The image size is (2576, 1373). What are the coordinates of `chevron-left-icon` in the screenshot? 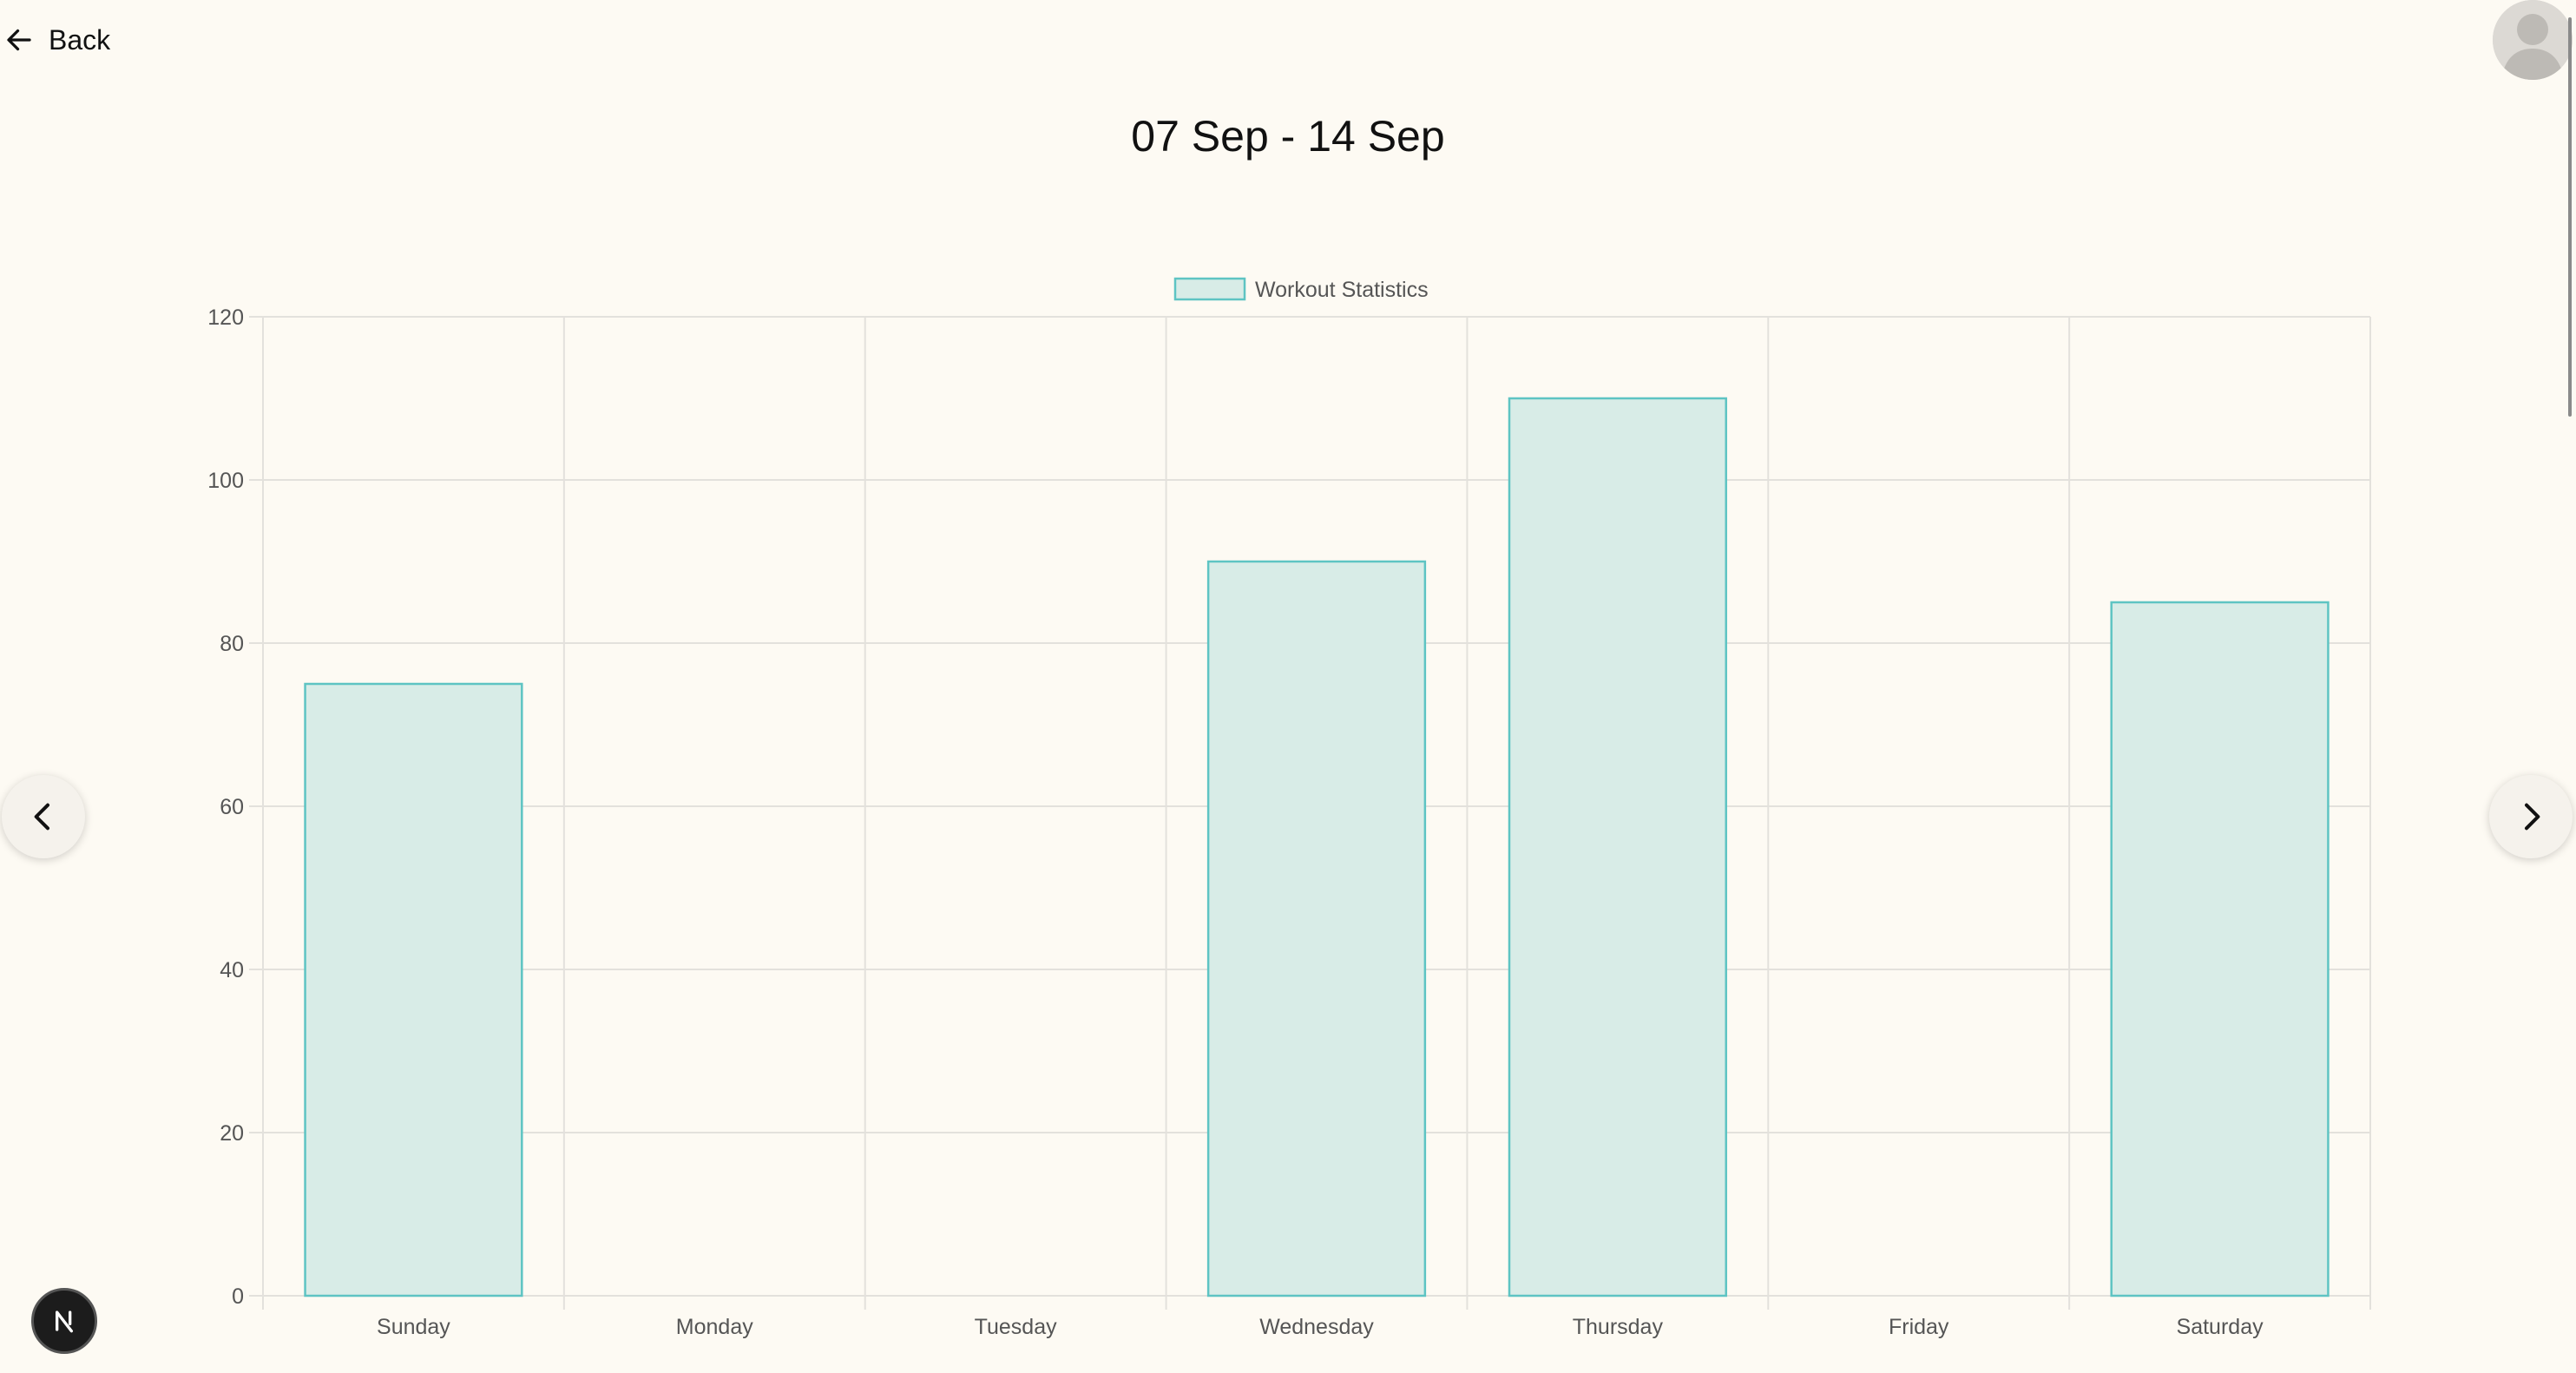 It's located at (43, 817).